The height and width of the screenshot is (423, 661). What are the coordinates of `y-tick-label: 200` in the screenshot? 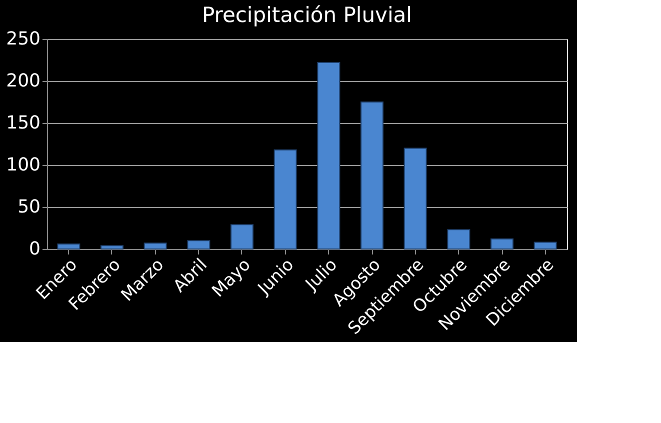 It's located at (23, 81).